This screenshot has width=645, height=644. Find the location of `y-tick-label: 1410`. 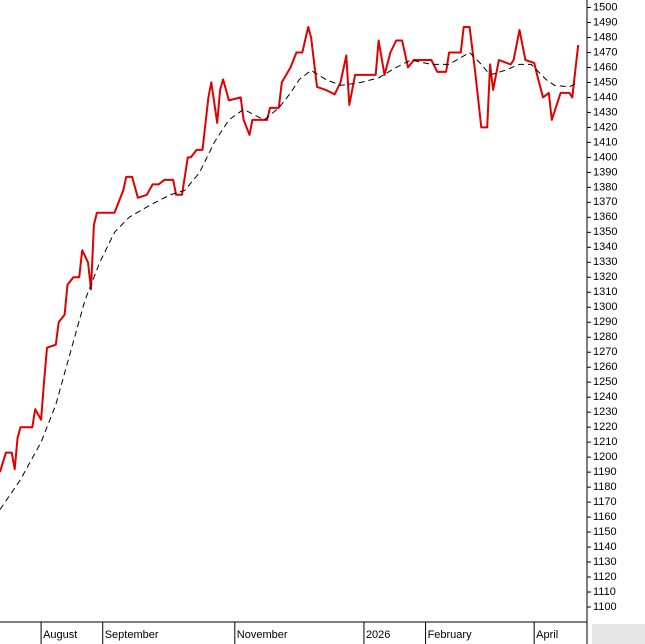

y-tick-label: 1410 is located at coordinates (605, 142).